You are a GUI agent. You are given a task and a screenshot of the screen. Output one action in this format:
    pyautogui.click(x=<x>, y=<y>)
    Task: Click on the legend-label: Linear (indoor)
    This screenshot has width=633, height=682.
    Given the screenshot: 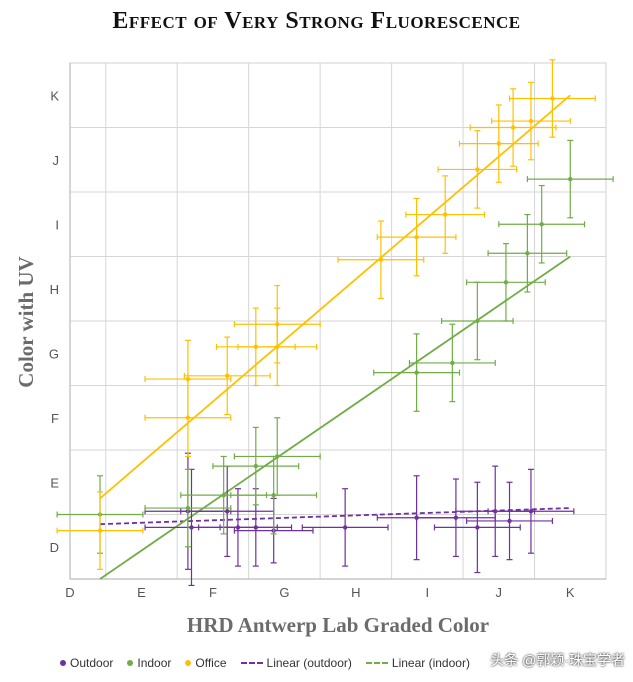 What is the action you would take?
    pyautogui.click(x=430, y=663)
    